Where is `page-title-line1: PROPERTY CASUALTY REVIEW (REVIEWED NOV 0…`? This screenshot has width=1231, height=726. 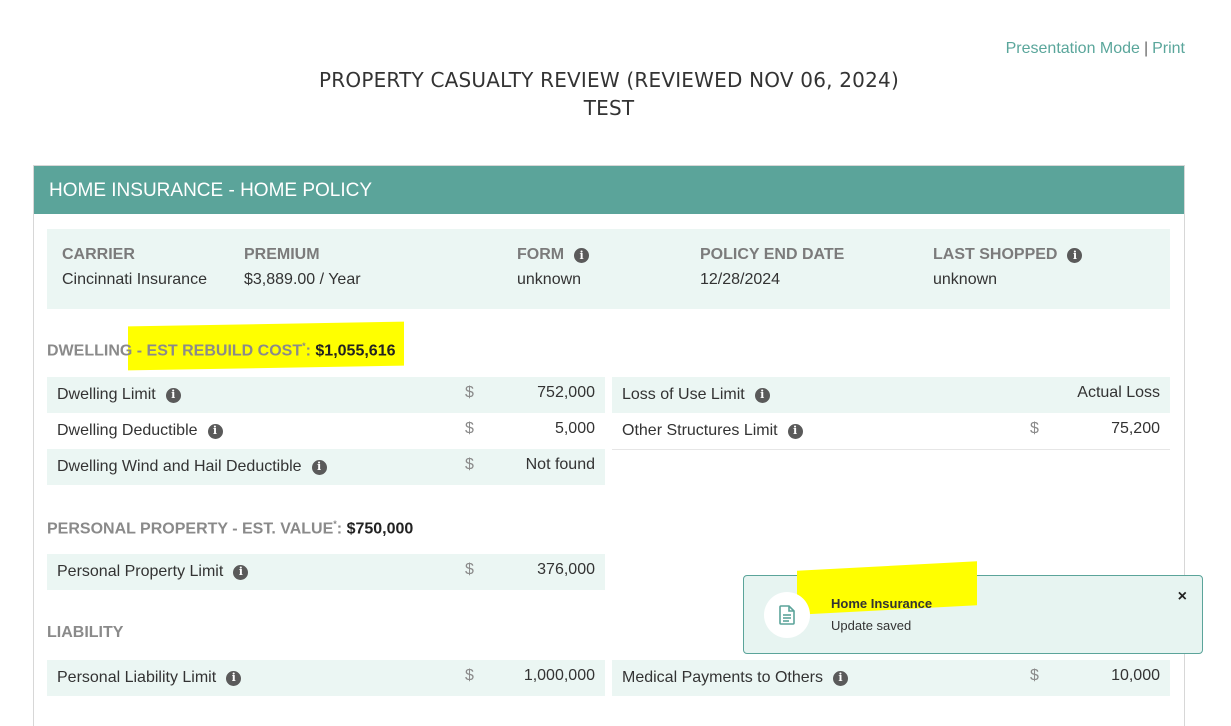
page-title-line1: PROPERTY CASUALTY REVIEW (REVIEWED NOV 0… is located at coordinates (609, 80).